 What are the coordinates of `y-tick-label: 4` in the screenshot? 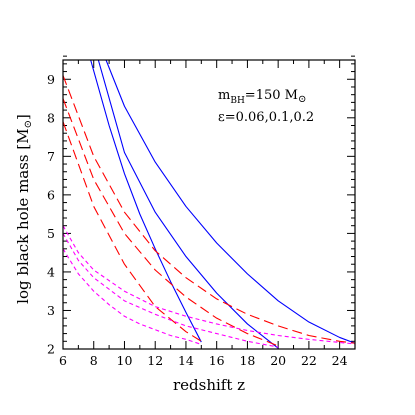 It's located at (51, 271).